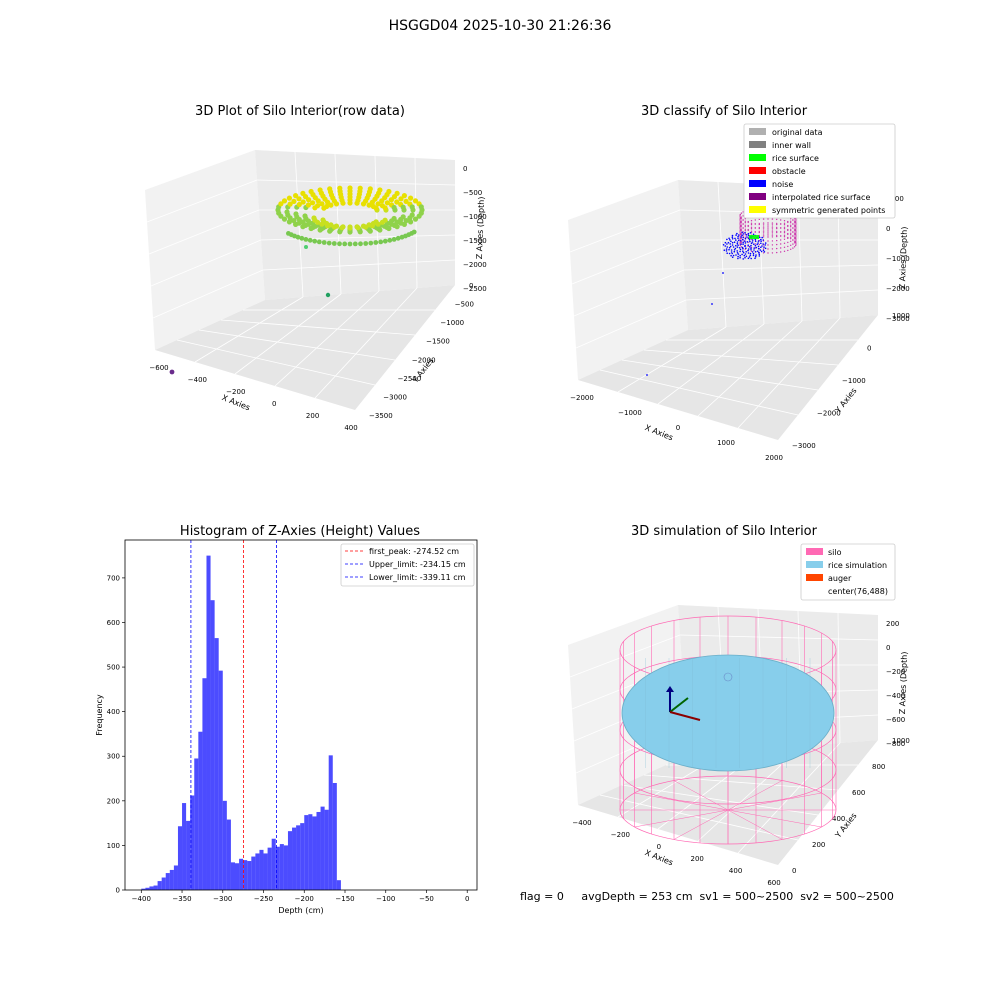 The width and height of the screenshot is (1000, 1000). What do you see at coordinates (300, 111) in the screenshot?
I see `raw-plot-title: 3D Plot of Silo Interior(row data)` at bounding box center [300, 111].